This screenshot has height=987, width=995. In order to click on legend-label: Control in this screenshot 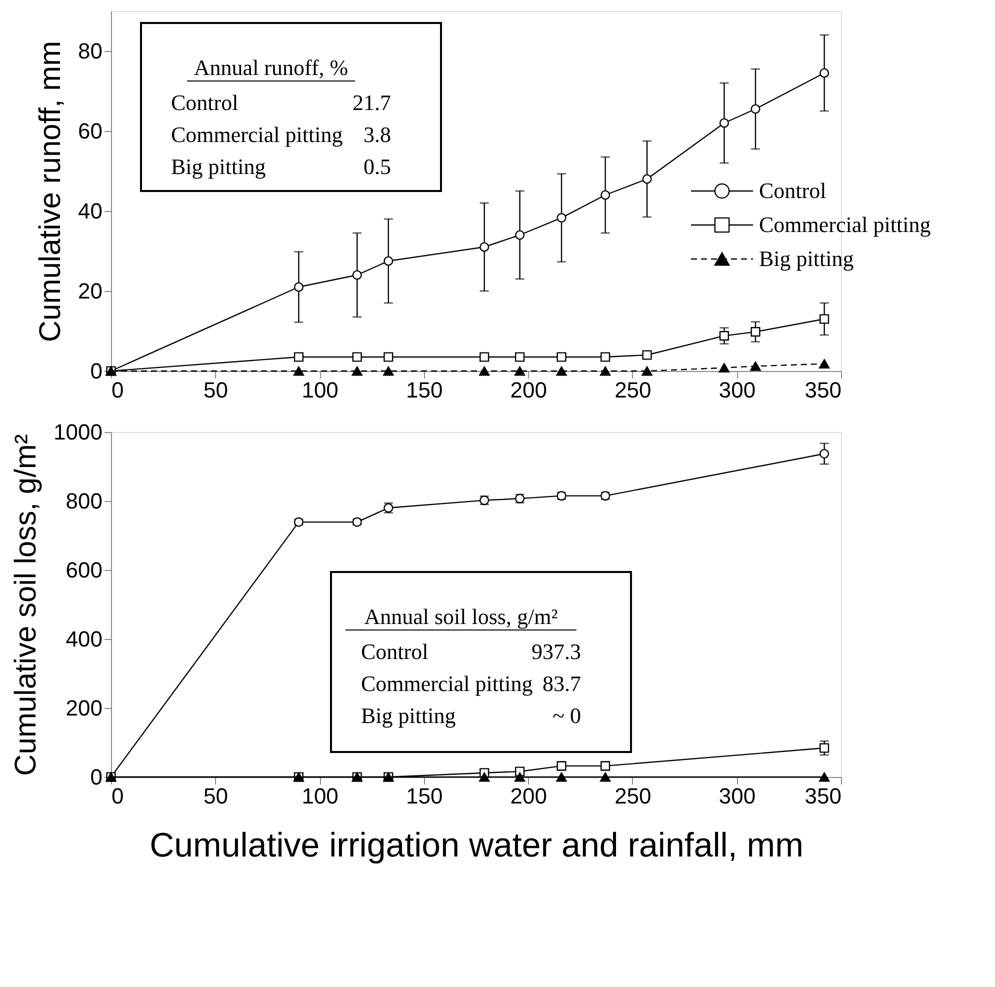, I will do `click(792, 190)`.